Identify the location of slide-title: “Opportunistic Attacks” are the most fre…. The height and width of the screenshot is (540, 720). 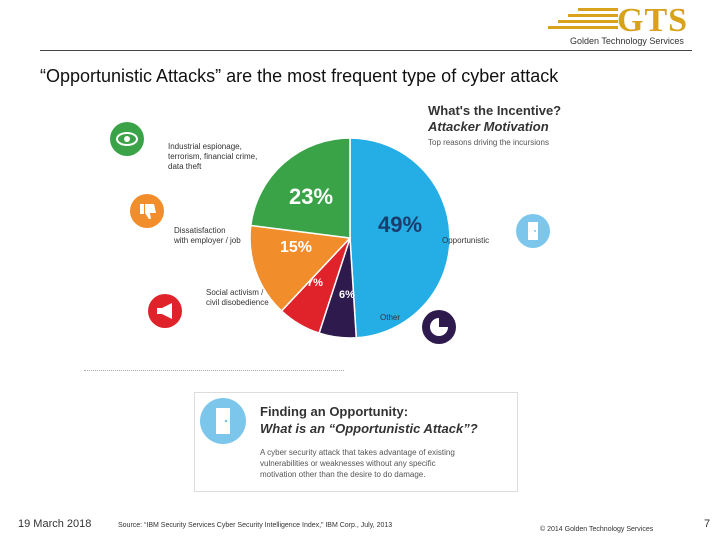
(299, 76).